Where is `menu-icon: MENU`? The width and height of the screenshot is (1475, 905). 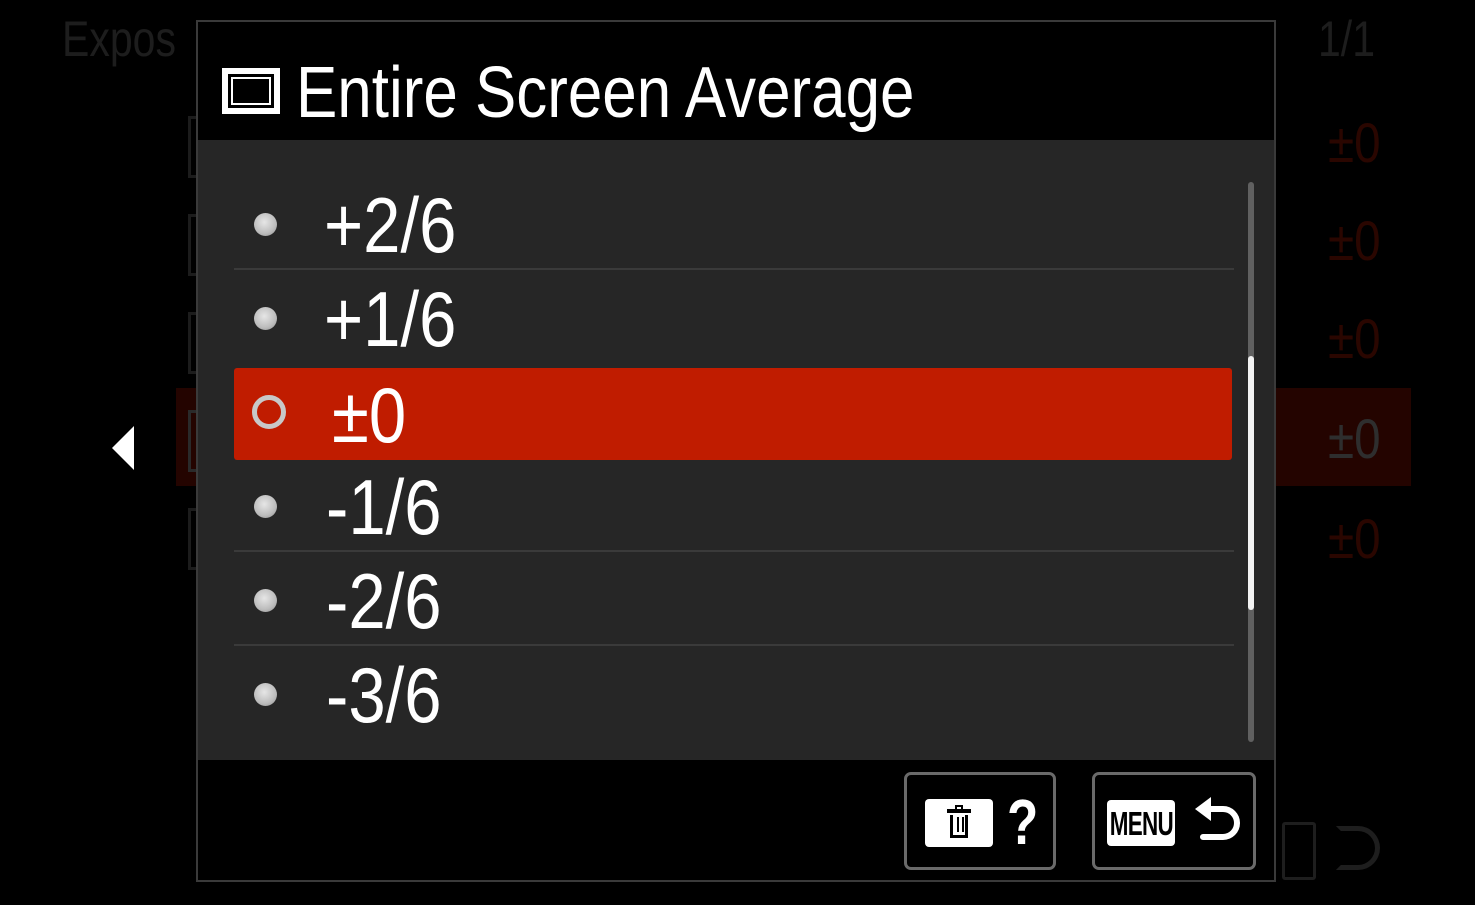 menu-icon: MENU is located at coordinates (1141, 823).